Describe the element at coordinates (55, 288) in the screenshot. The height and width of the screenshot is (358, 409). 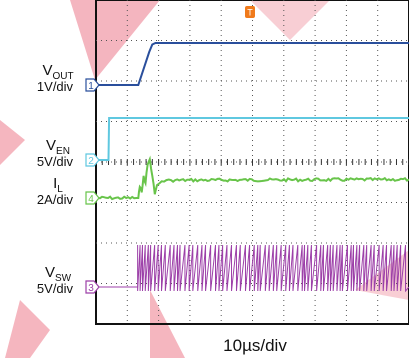
I see `channel-scale-vsw: 5V/div` at that location.